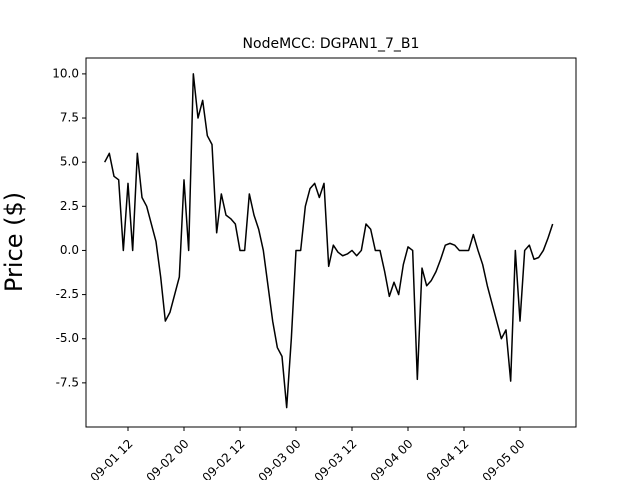 The width and height of the screenshot is (640, 480). What do you see at coordinates (67, 294) in the screenshot?
I see `y-tick-label: -2.5` at bounding box center [67, 294].